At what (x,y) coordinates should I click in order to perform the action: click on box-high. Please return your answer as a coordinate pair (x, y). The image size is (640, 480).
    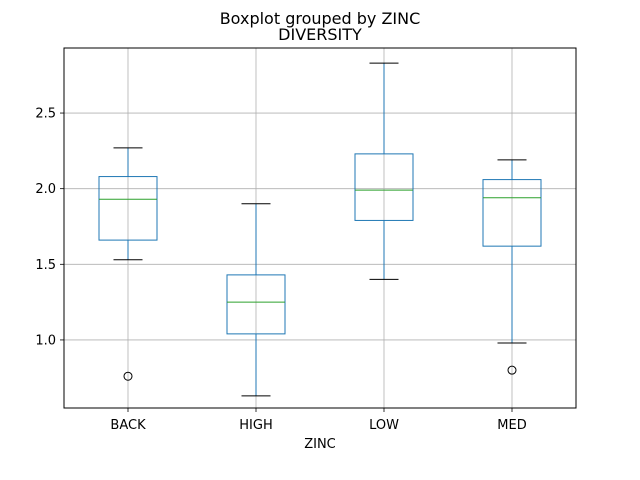
    Looking at the image, I should click on (256, 300).